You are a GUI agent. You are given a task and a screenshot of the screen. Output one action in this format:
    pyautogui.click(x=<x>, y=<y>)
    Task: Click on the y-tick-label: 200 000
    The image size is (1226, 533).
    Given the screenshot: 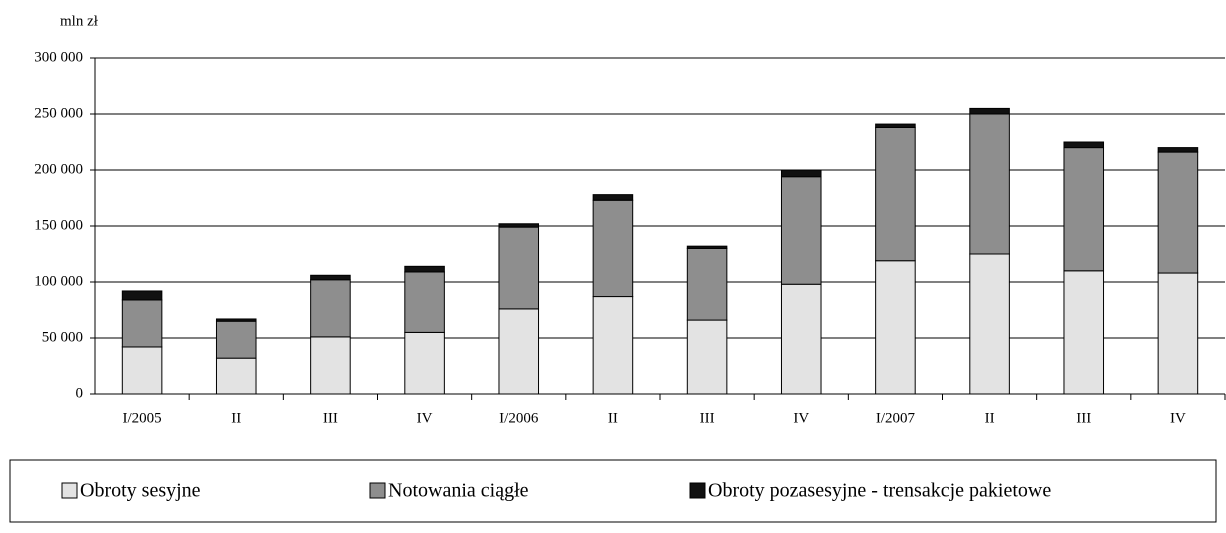 What is the action you would take?
    pyautogui.click(x=58, y=169)
    